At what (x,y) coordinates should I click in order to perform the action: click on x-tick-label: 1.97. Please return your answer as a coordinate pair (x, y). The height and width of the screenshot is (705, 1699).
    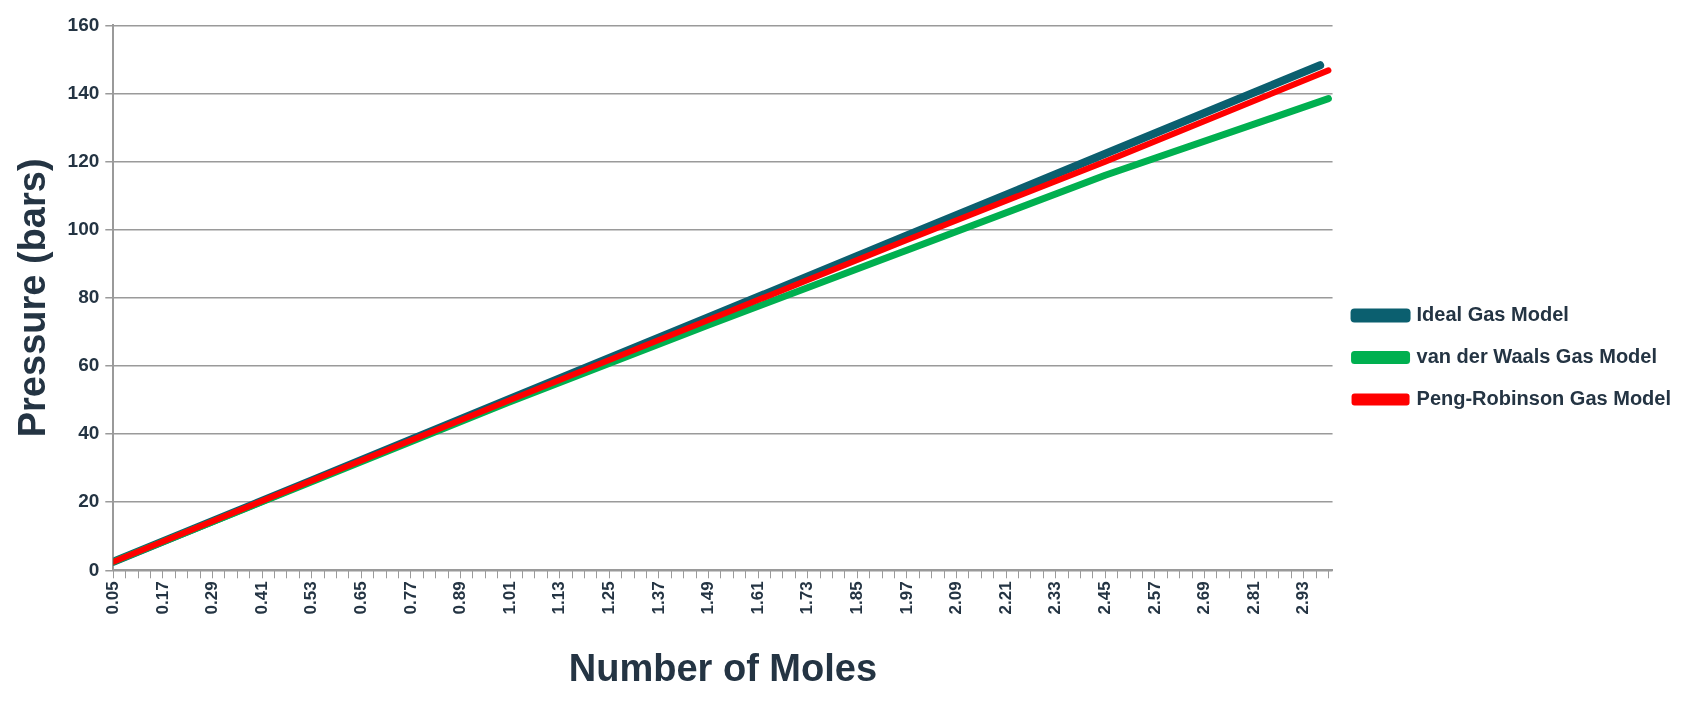
    Looking at the image, I should click on (906, 598).